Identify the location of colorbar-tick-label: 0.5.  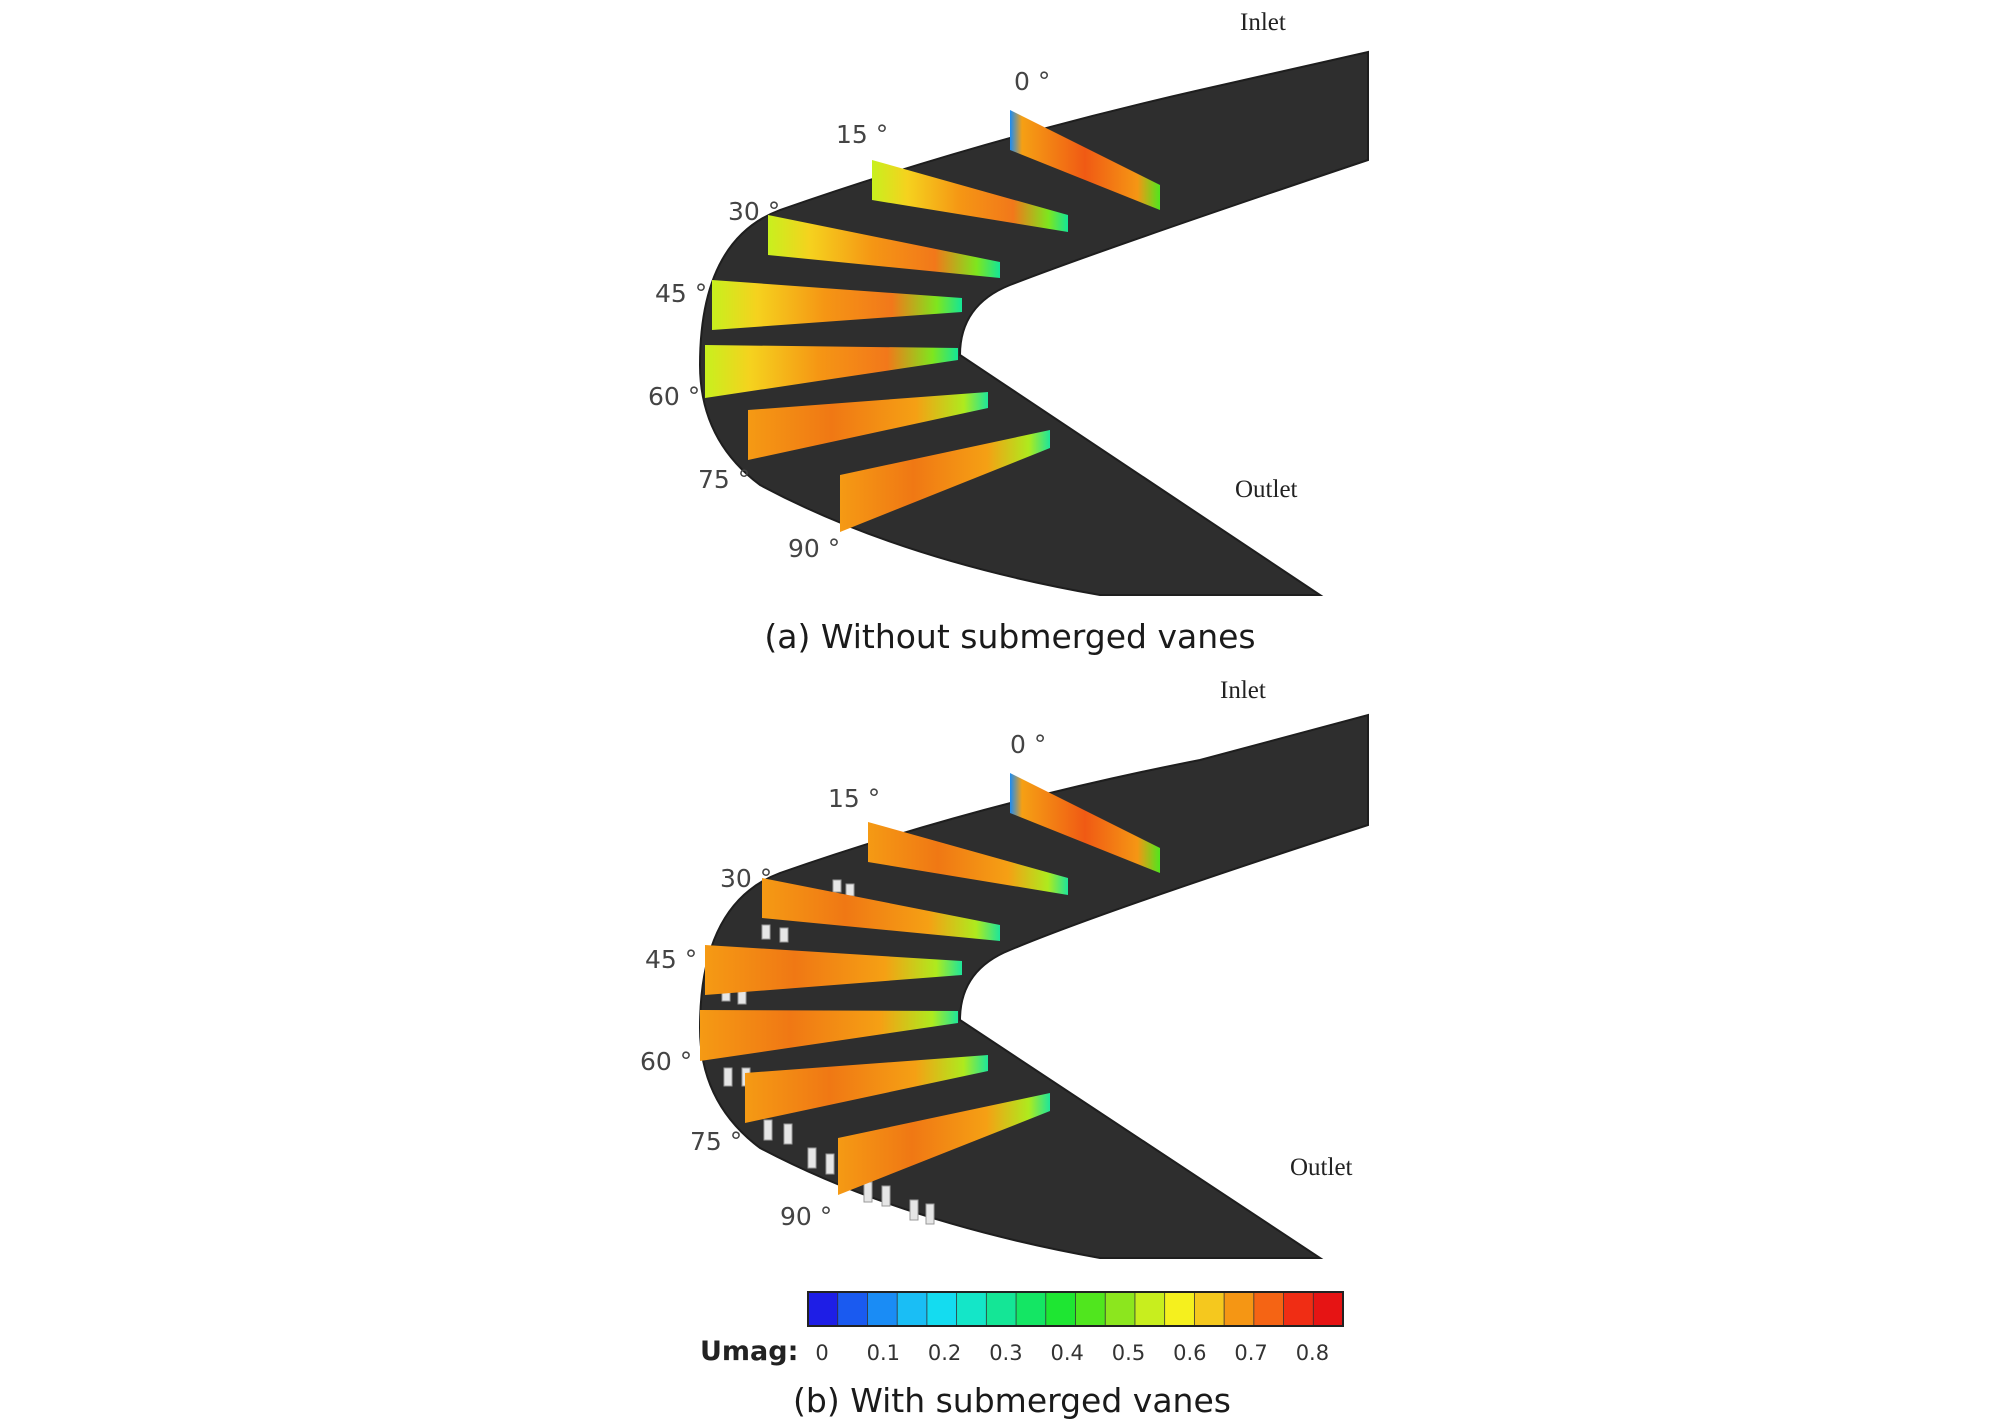
(1128, 1353).